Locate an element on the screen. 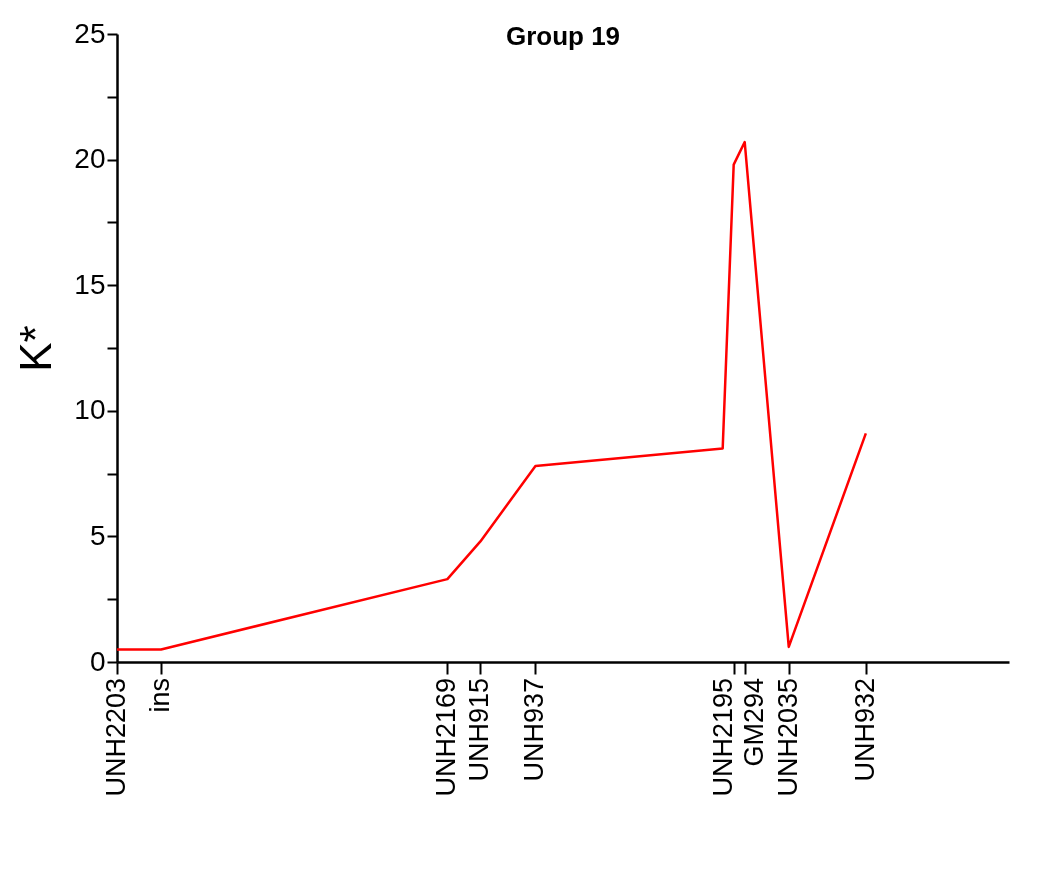 This screenshot has width=1064, height=874. y-tick-label: 25 is located at coordinates (90, 33).